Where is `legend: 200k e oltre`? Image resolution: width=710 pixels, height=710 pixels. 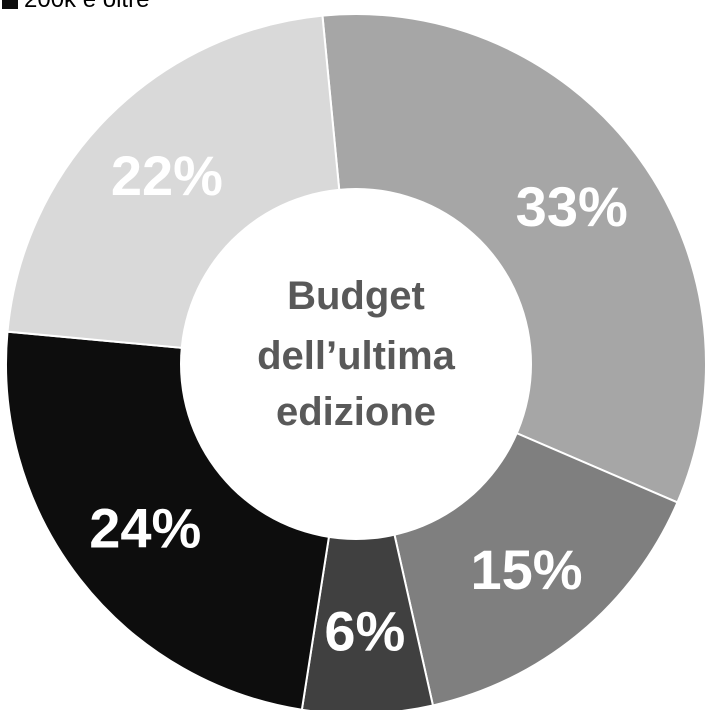
legend: 200k e oltre is located at coordinates (75, 6).